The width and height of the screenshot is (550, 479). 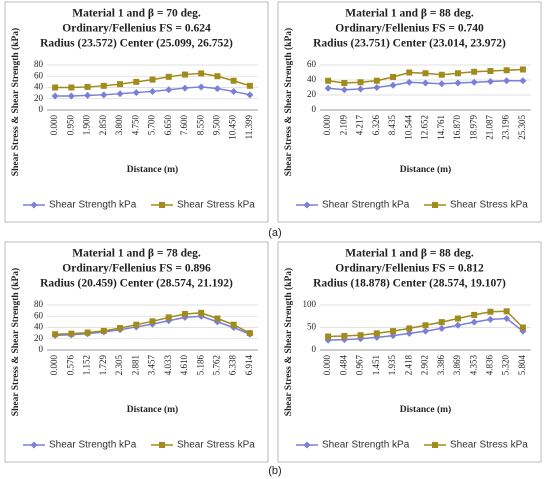 I want to click on x-tick-label: 25.305, so click(x=522, y=127).